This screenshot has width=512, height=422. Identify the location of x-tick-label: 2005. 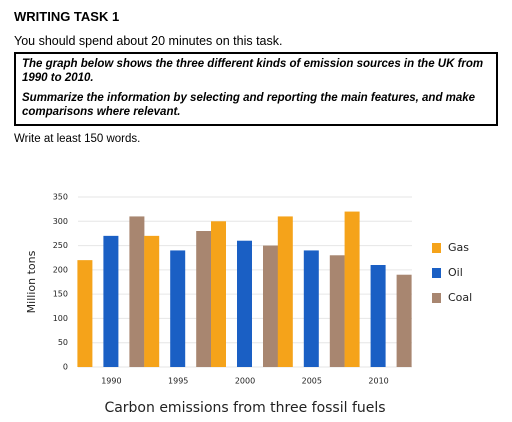
(312, 381).